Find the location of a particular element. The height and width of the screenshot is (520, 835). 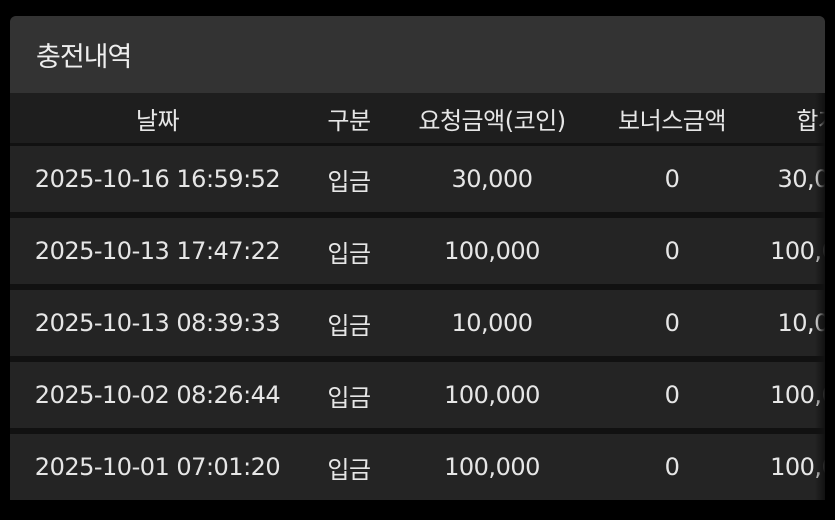

cell-date: 2025-10-13 17:47:22 is located at coordinates (157, 251).